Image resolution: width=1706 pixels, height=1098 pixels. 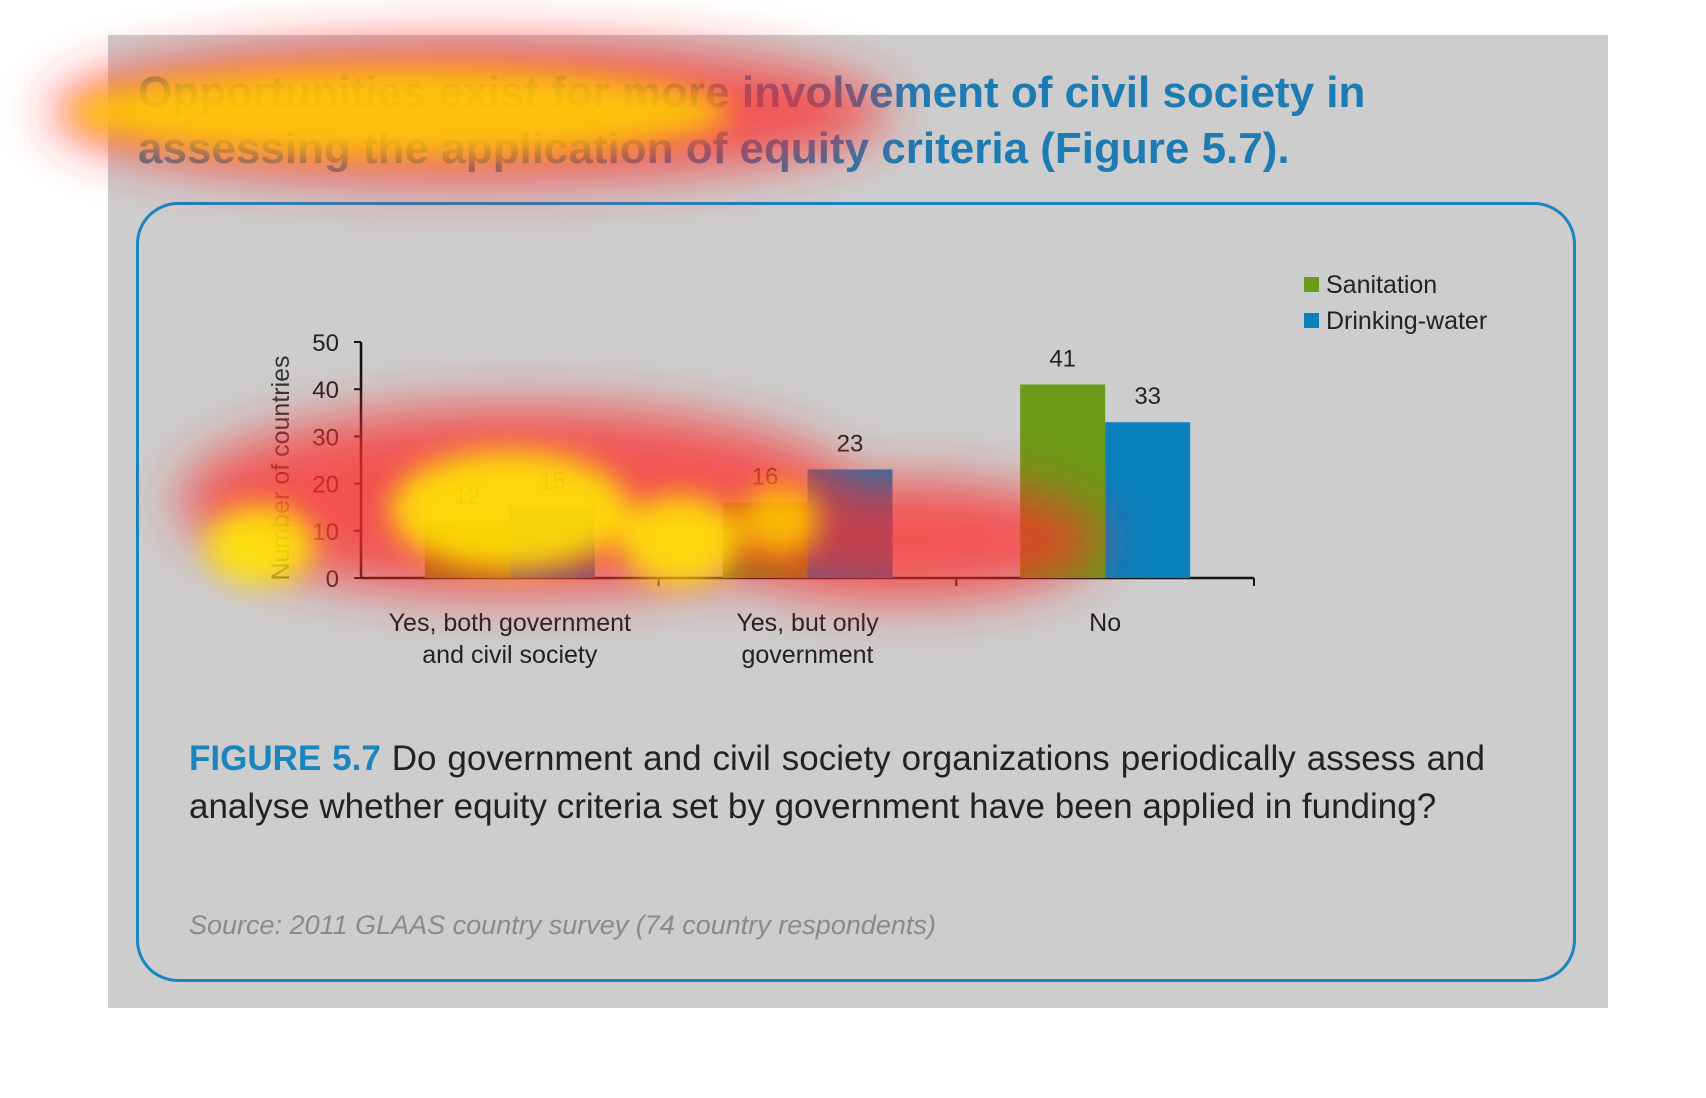 What do you see at coordinates (281, 467) in the screenshot?
I see `y-axis-label: Number of countries` at bounding box center [281, 467].